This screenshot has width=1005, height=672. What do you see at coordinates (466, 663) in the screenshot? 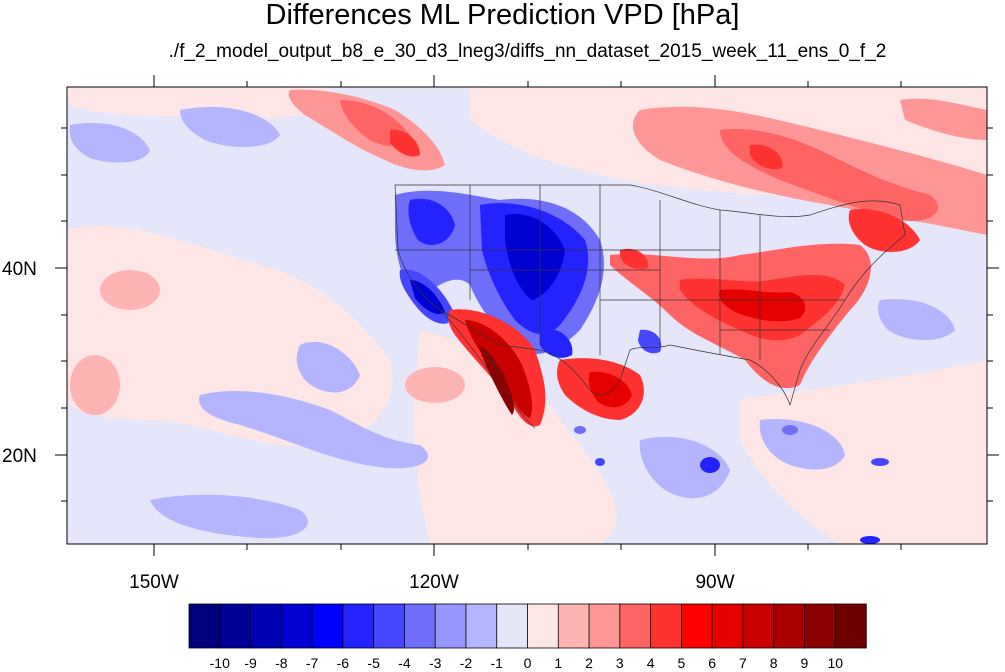
I see `colorbar-label: -2` at bounding box center [466, 663].